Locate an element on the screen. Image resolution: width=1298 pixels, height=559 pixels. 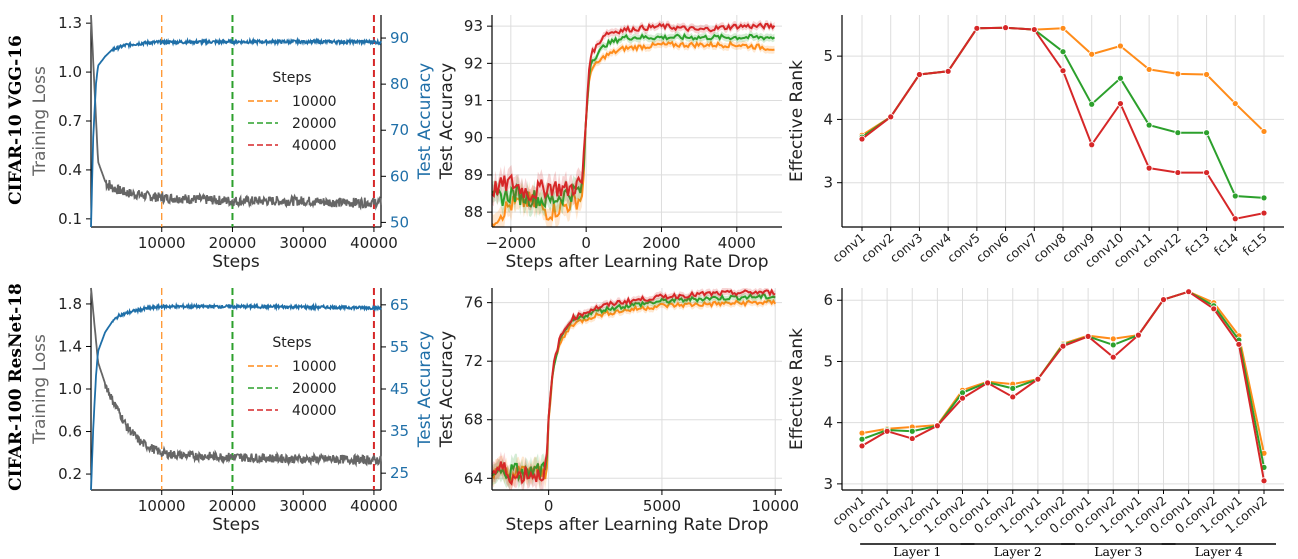
vgg-drop-ytick-label: 91 is located at coordinates (473, 101).